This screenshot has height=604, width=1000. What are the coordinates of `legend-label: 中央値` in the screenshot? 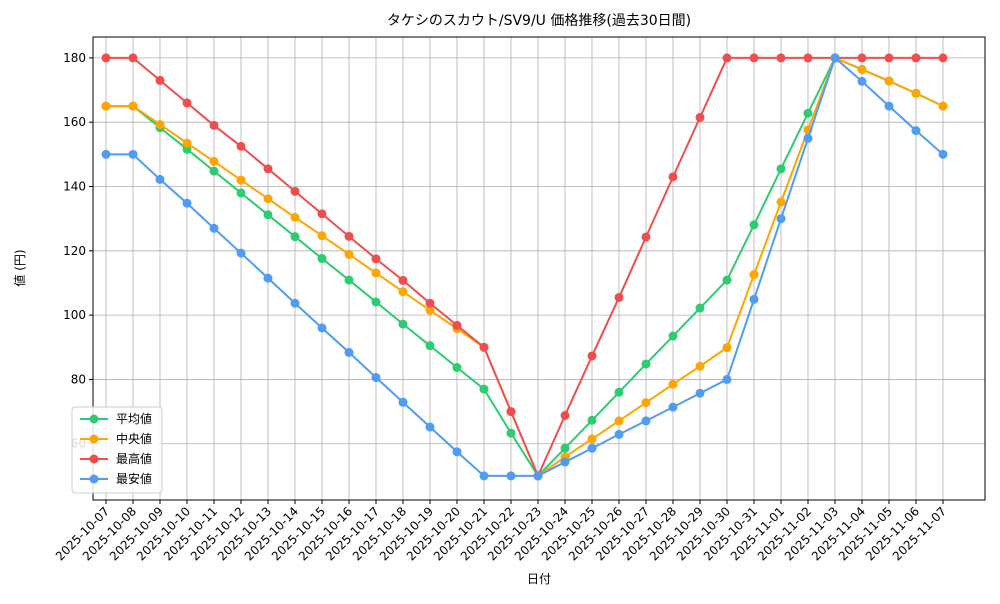 It's located at (134, 438).